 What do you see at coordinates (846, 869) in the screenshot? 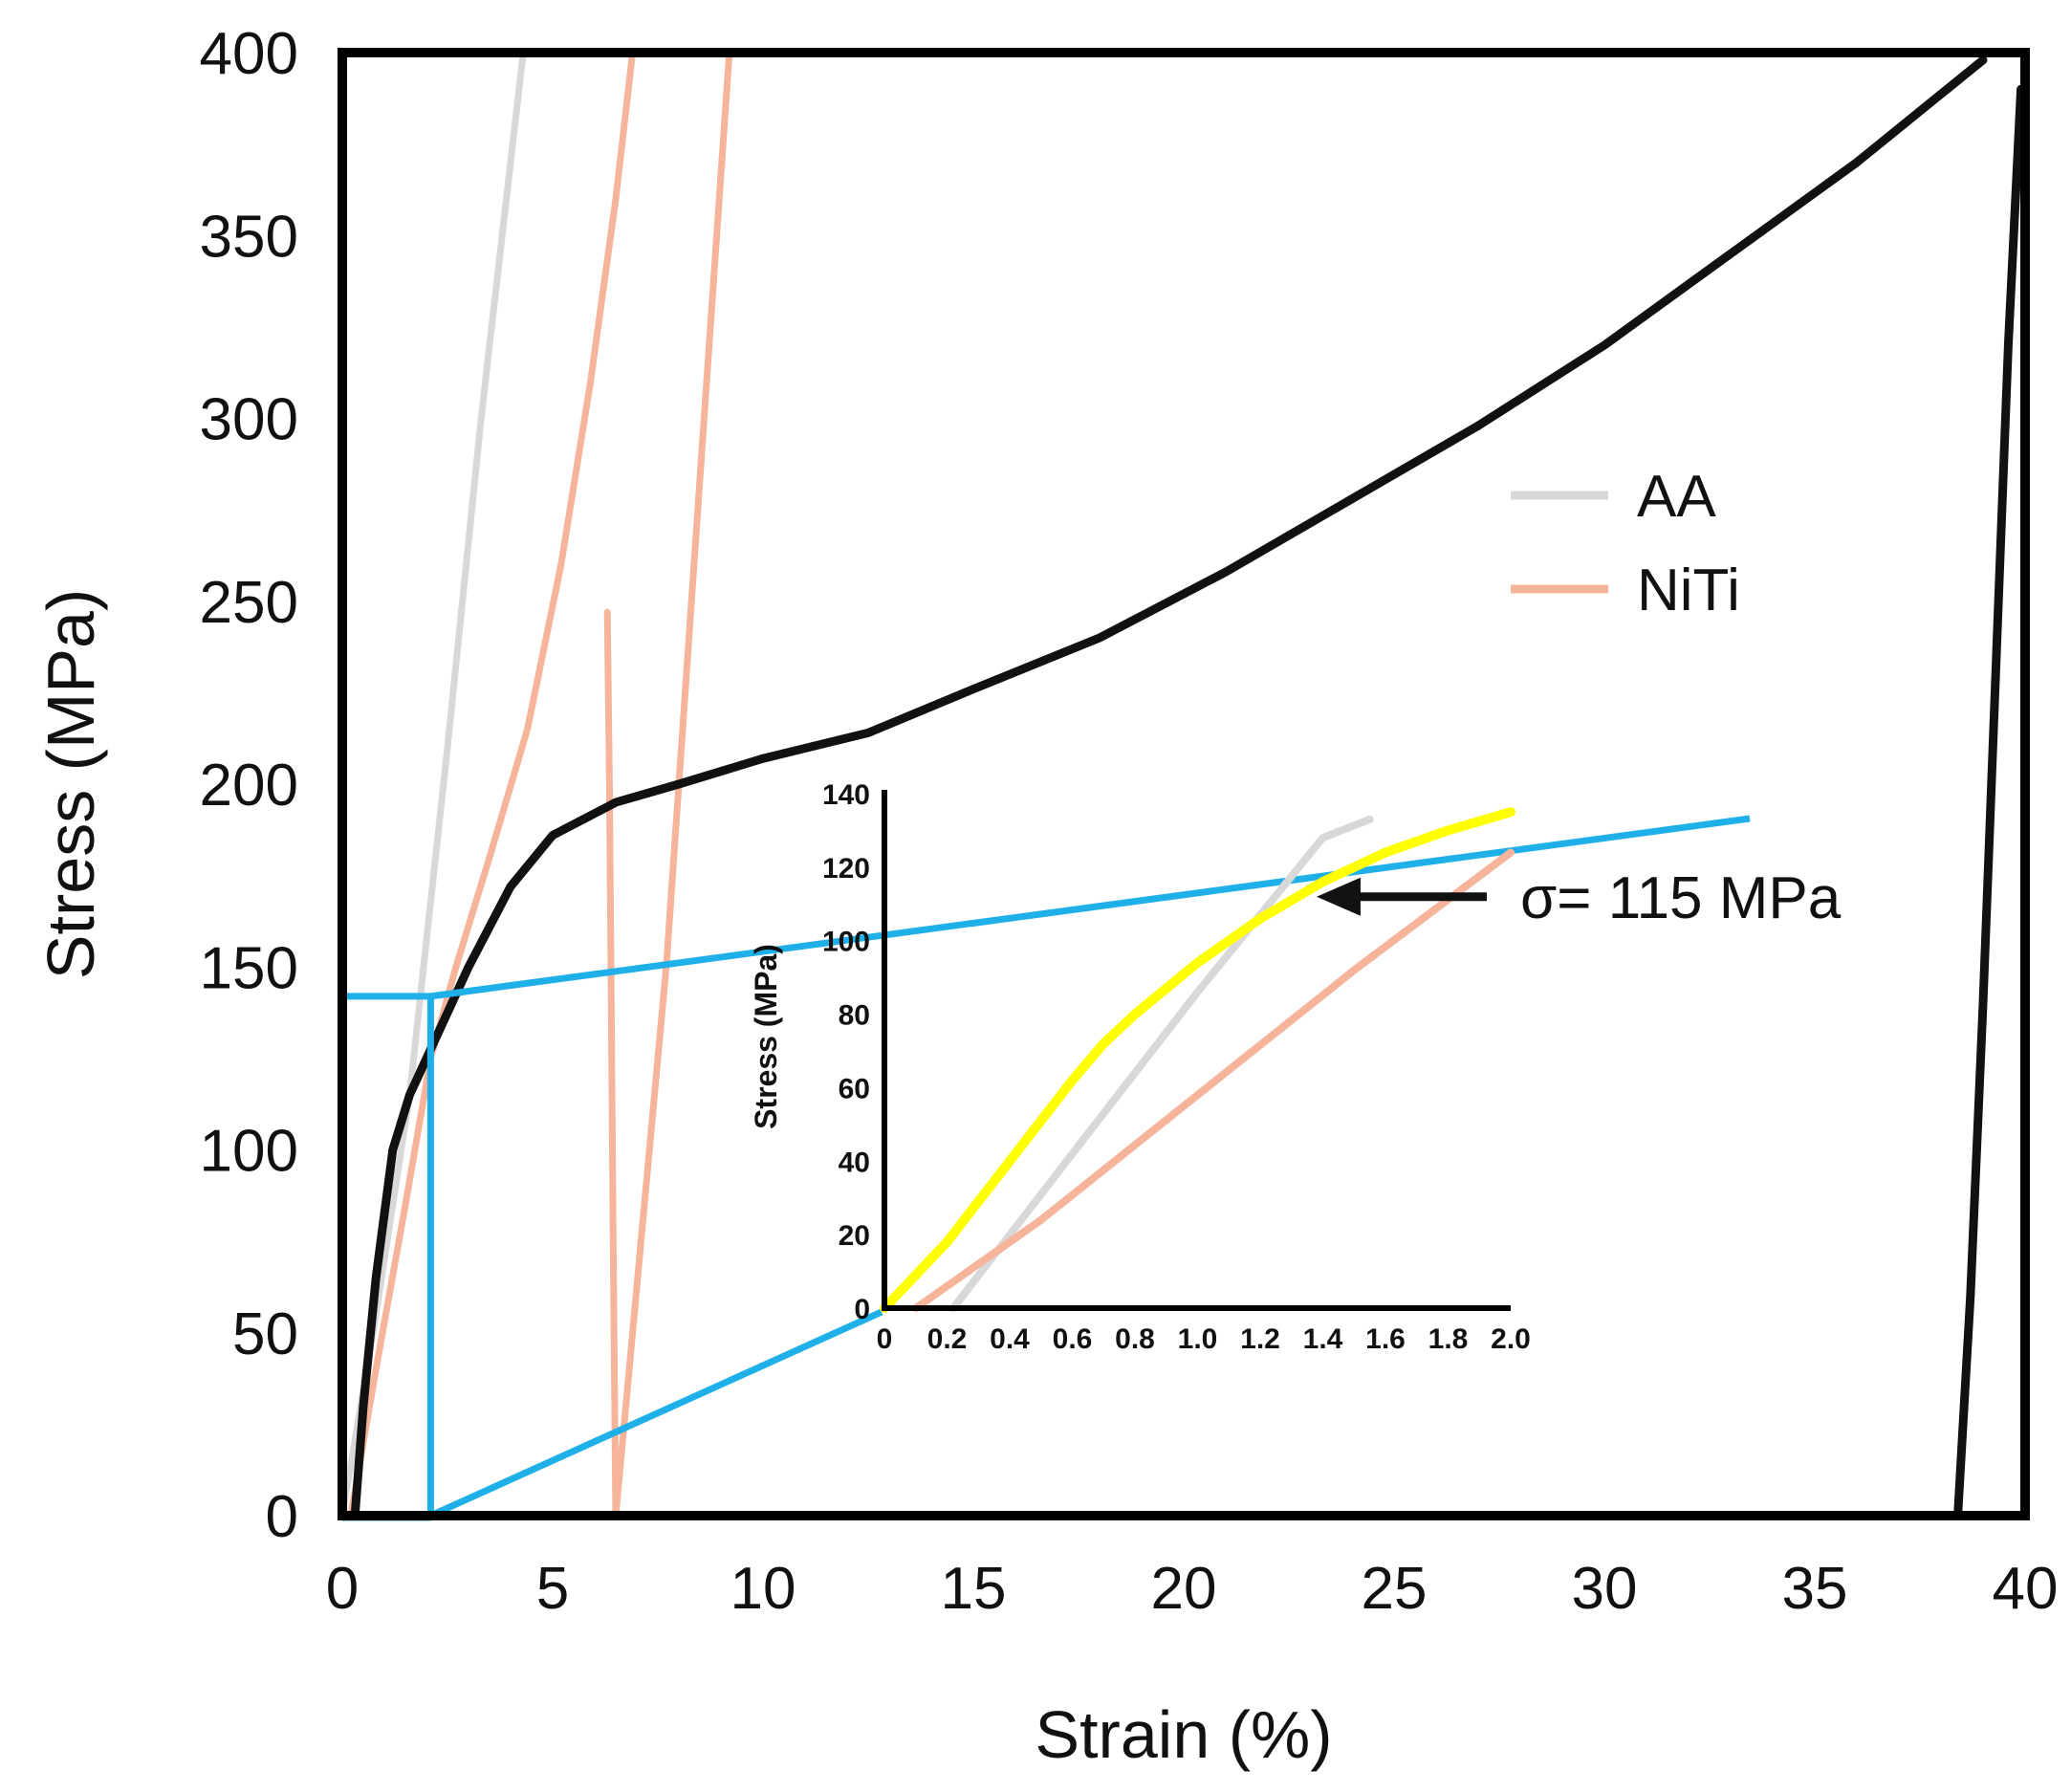
I see `inset-y-tick-label: 120` at bounding box center [846, 869].